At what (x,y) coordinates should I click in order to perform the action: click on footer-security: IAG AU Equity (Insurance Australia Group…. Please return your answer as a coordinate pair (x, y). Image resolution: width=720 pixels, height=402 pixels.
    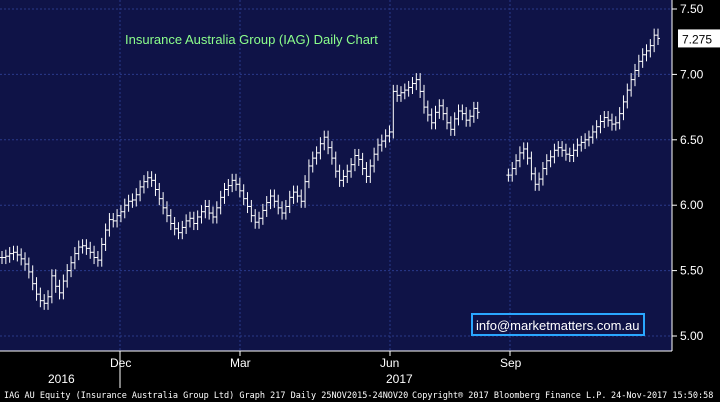
    Looking at the image, I should click on (206, 396).